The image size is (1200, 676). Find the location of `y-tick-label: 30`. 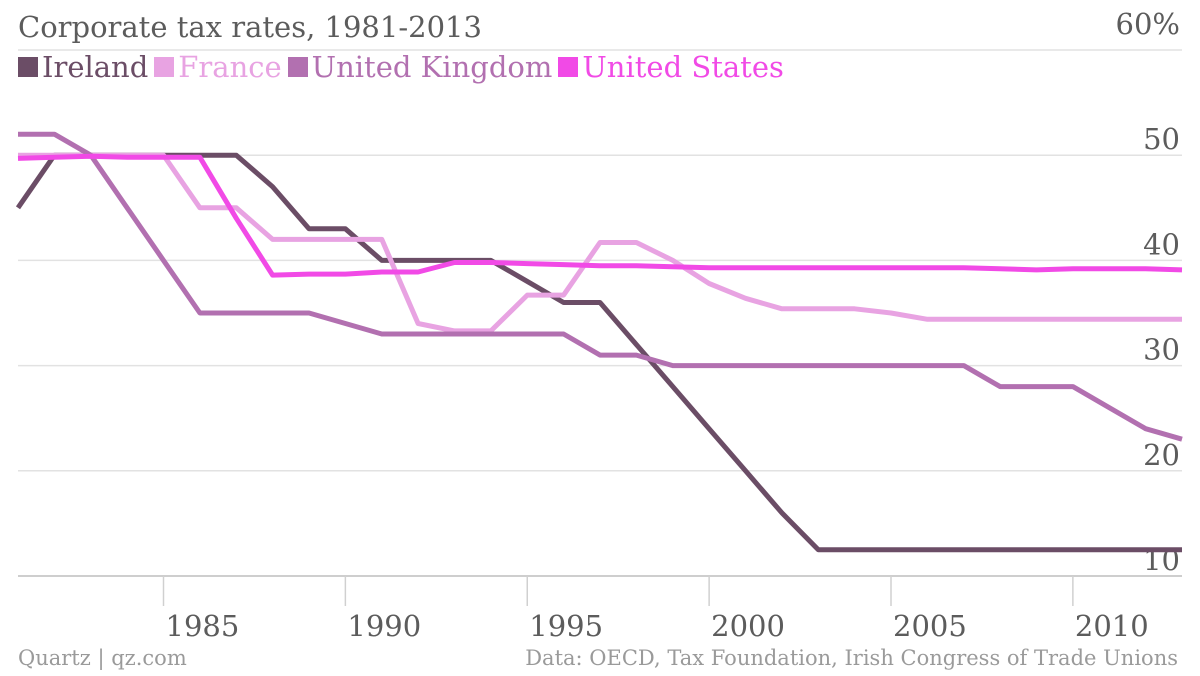

y-tick-label: 30 is located at coordinates (1161, 350).